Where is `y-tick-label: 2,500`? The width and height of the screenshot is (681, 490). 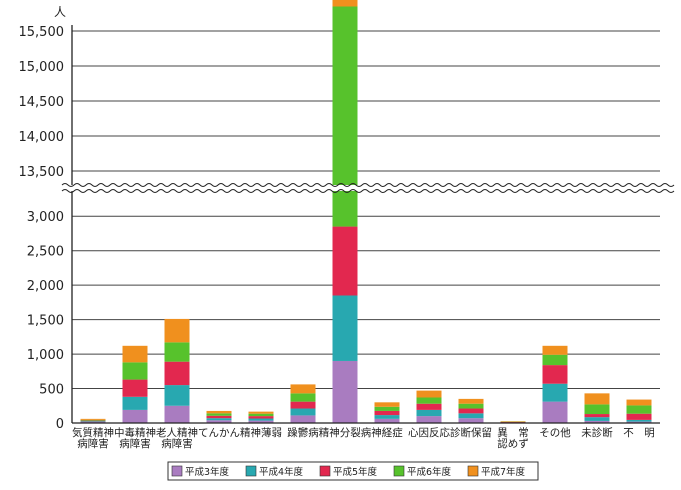
y-tick-label: 2,500 is located at coordinates (45, 252).